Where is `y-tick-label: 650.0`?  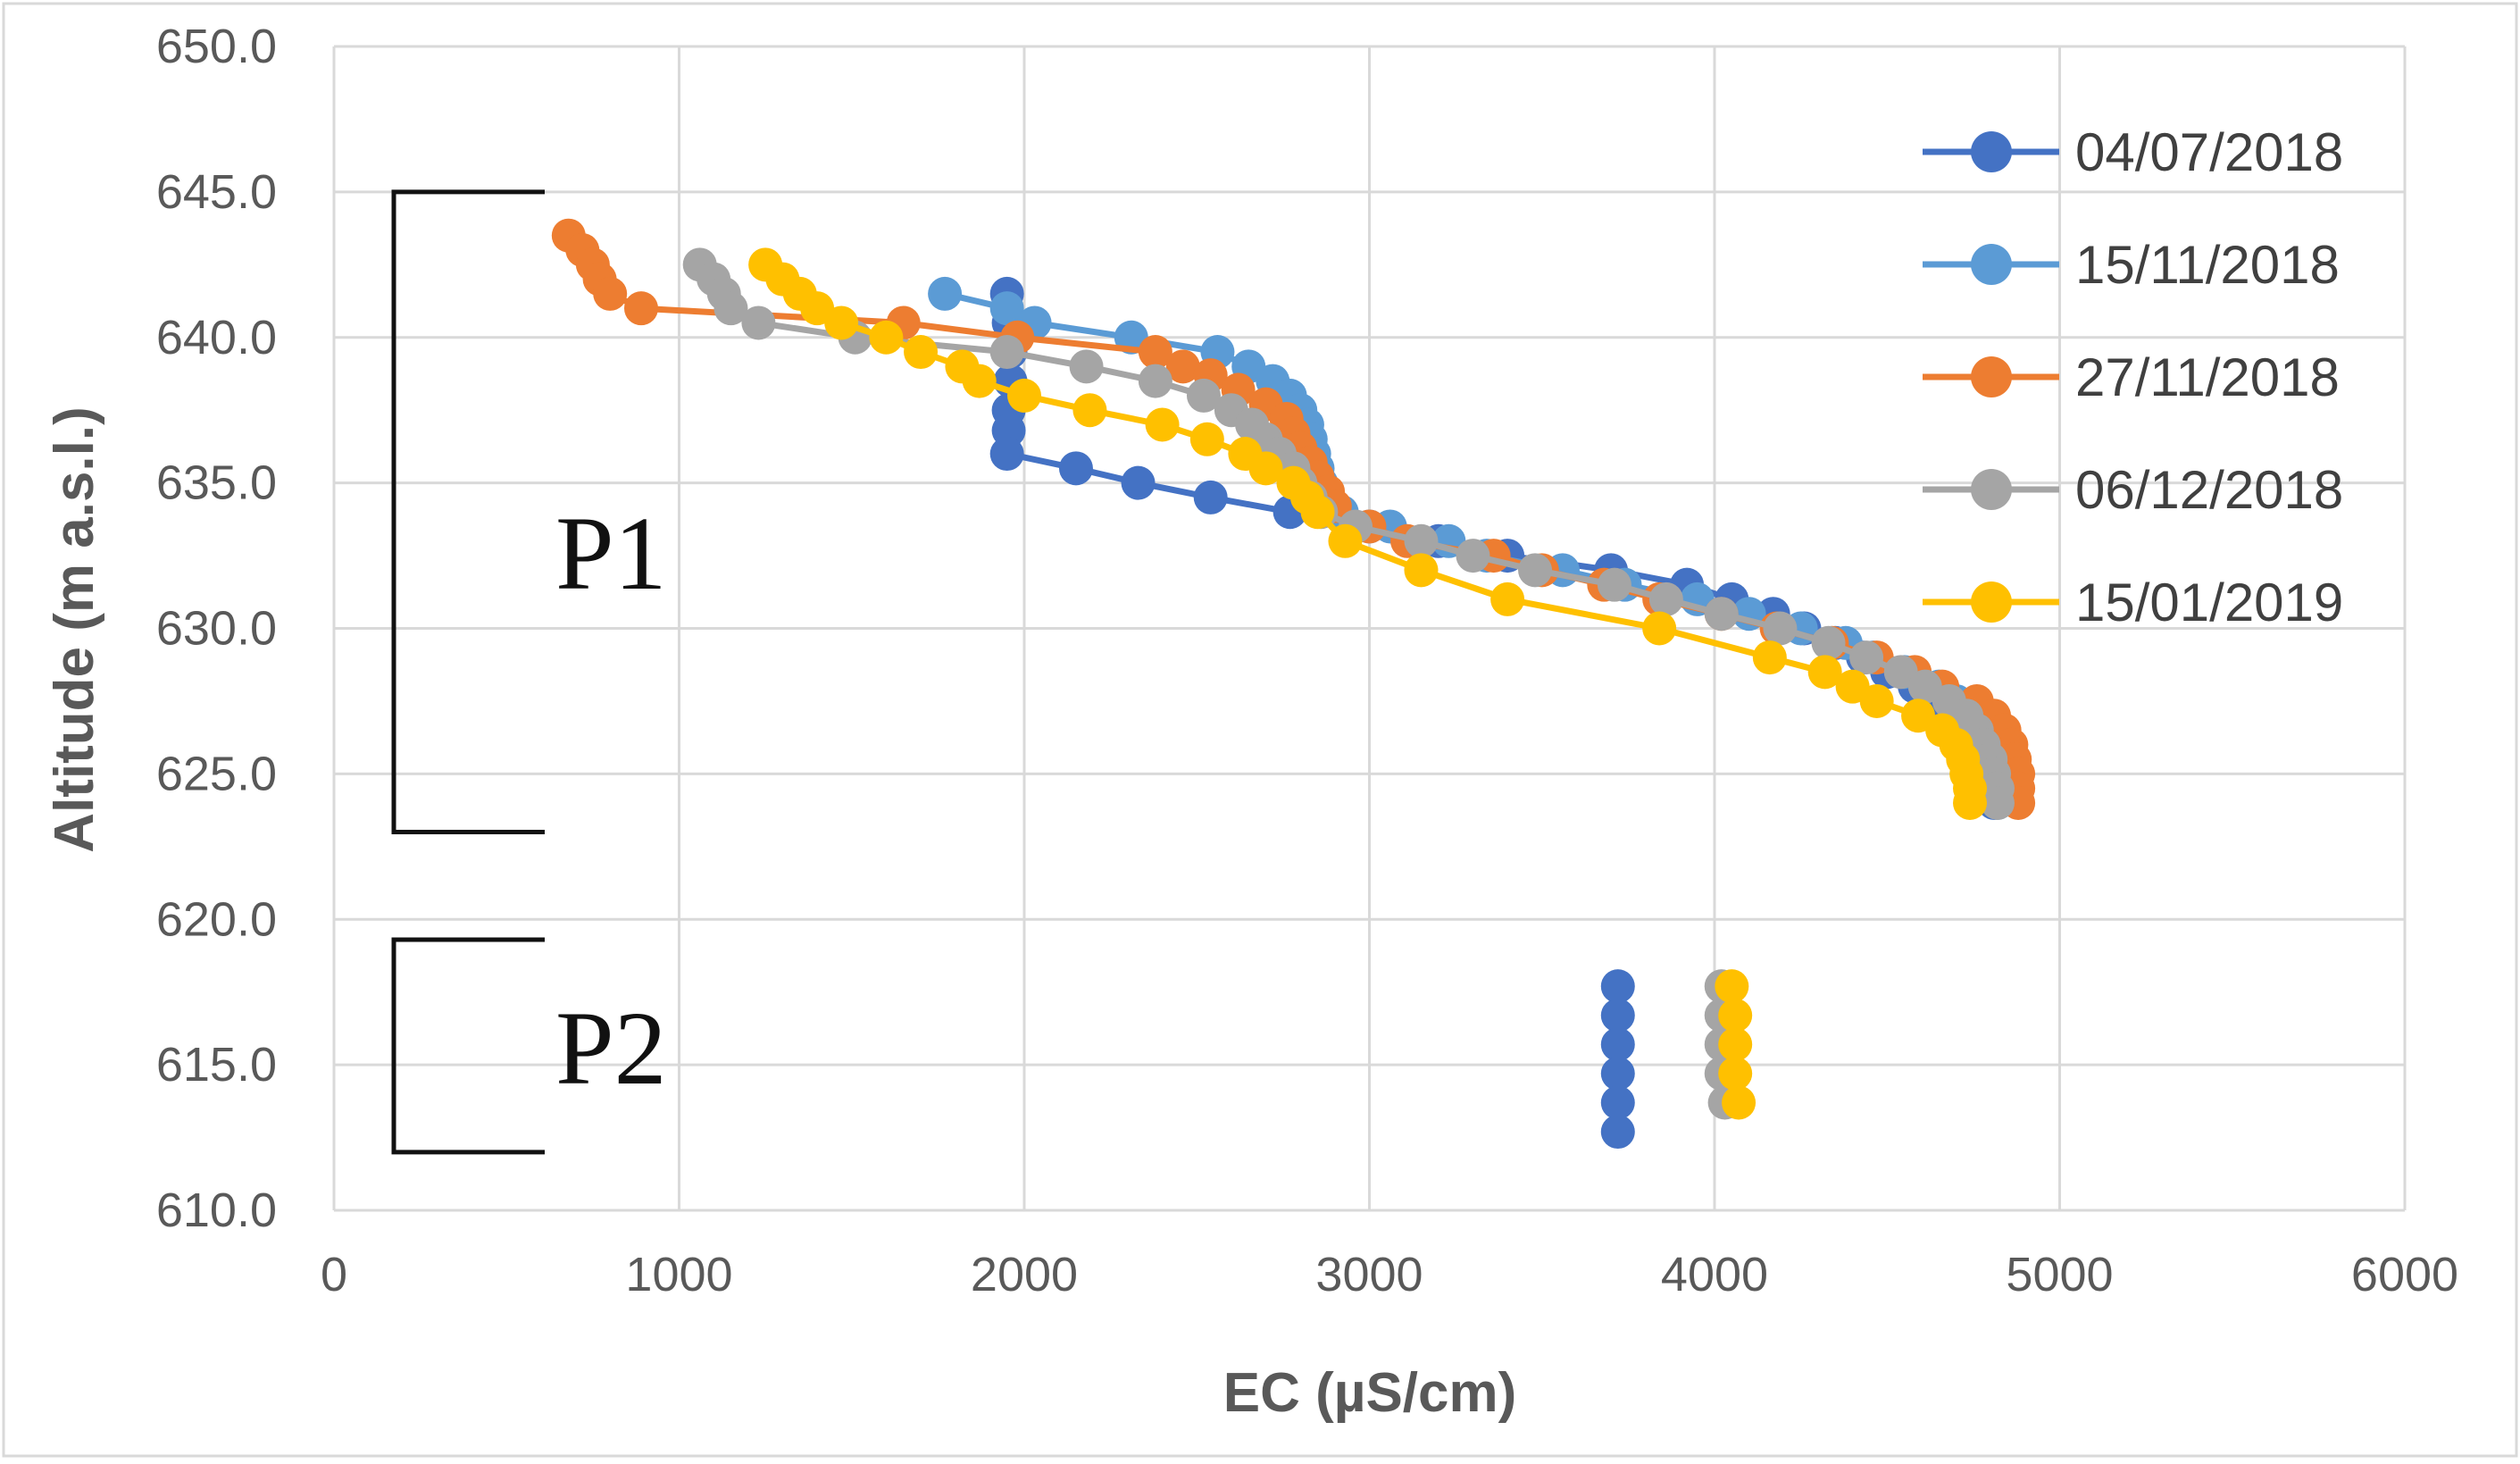 y-tick-label: 650.0 is located at coordinates (216, 46).